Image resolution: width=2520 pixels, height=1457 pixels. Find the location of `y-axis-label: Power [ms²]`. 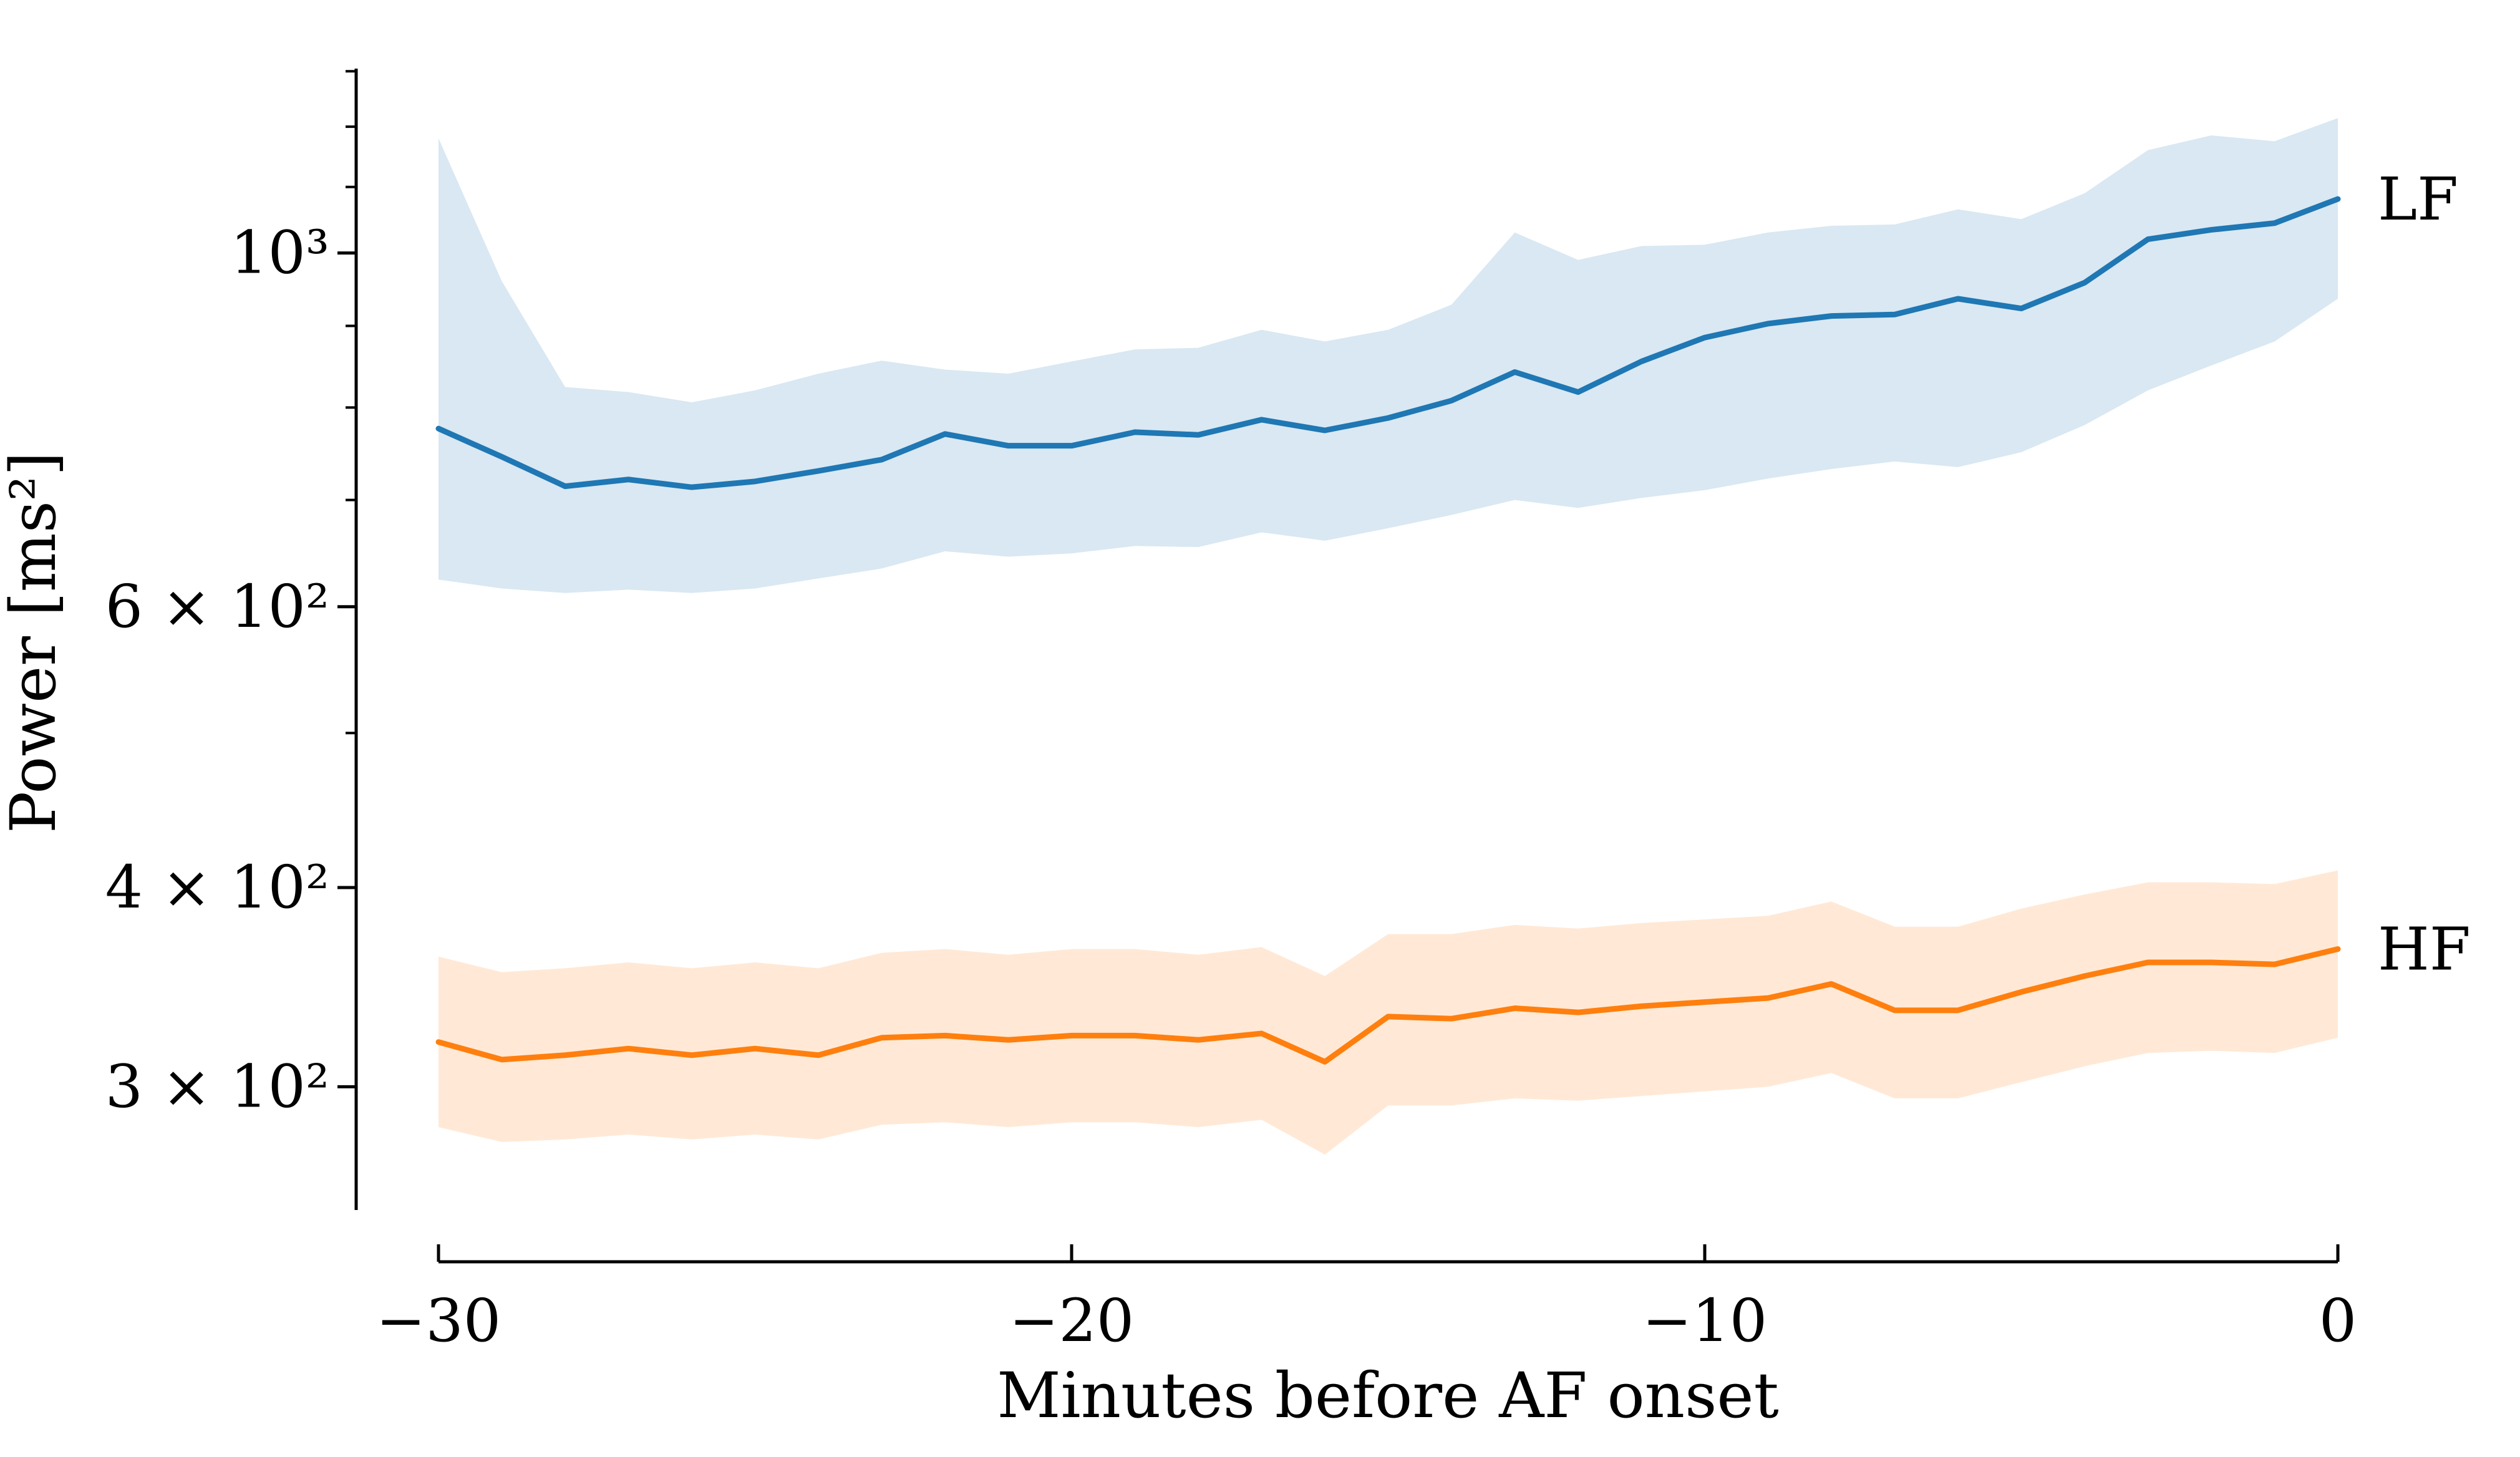

y-axis-label: Power [ms²] is located at coordinates (35, 642).